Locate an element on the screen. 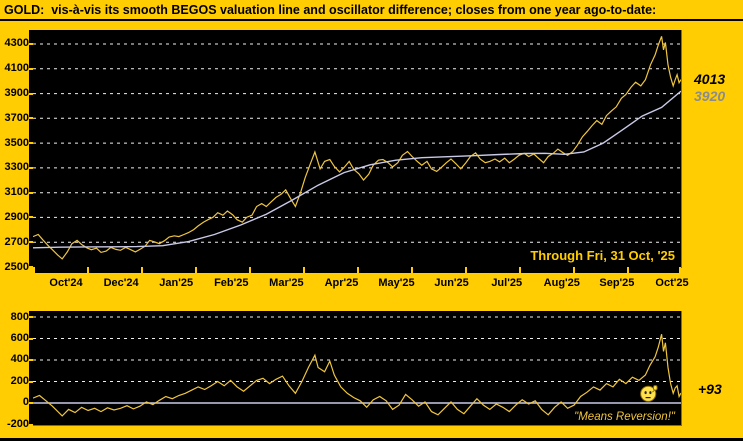 The image size is (743, 441). y-axis-tick-label: 200 is located at coordinates (19, 380).